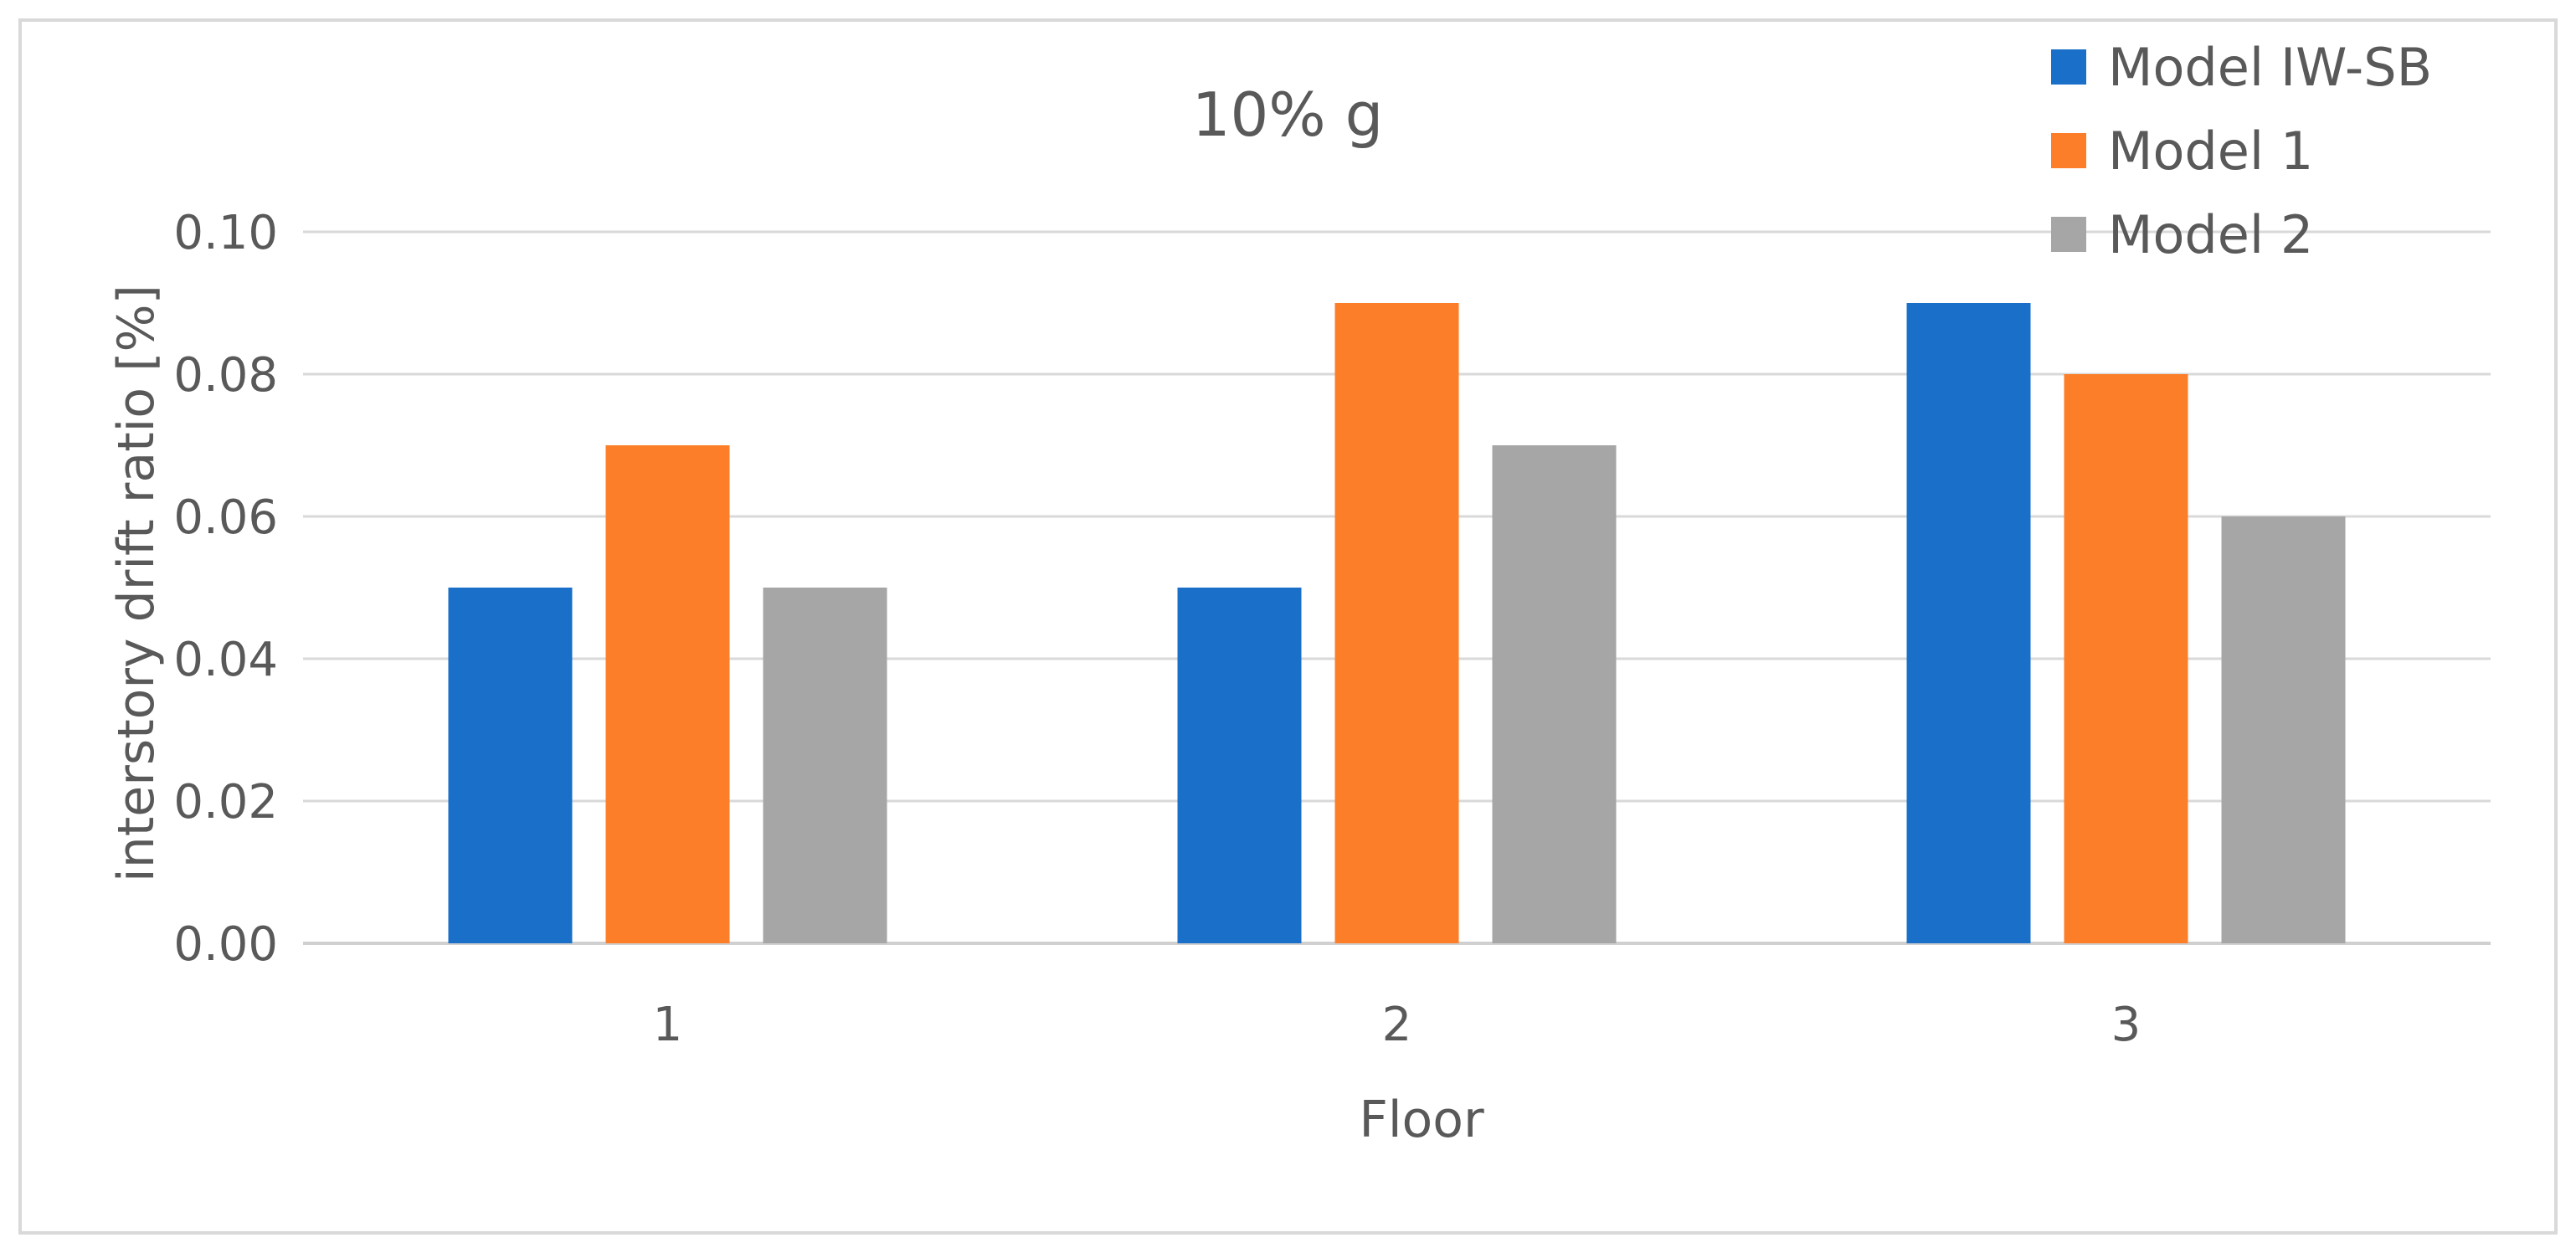 The width and height of the screenshot is (2576, 1253). I want to click on legend-label: Model 1, so click(2211, 151).